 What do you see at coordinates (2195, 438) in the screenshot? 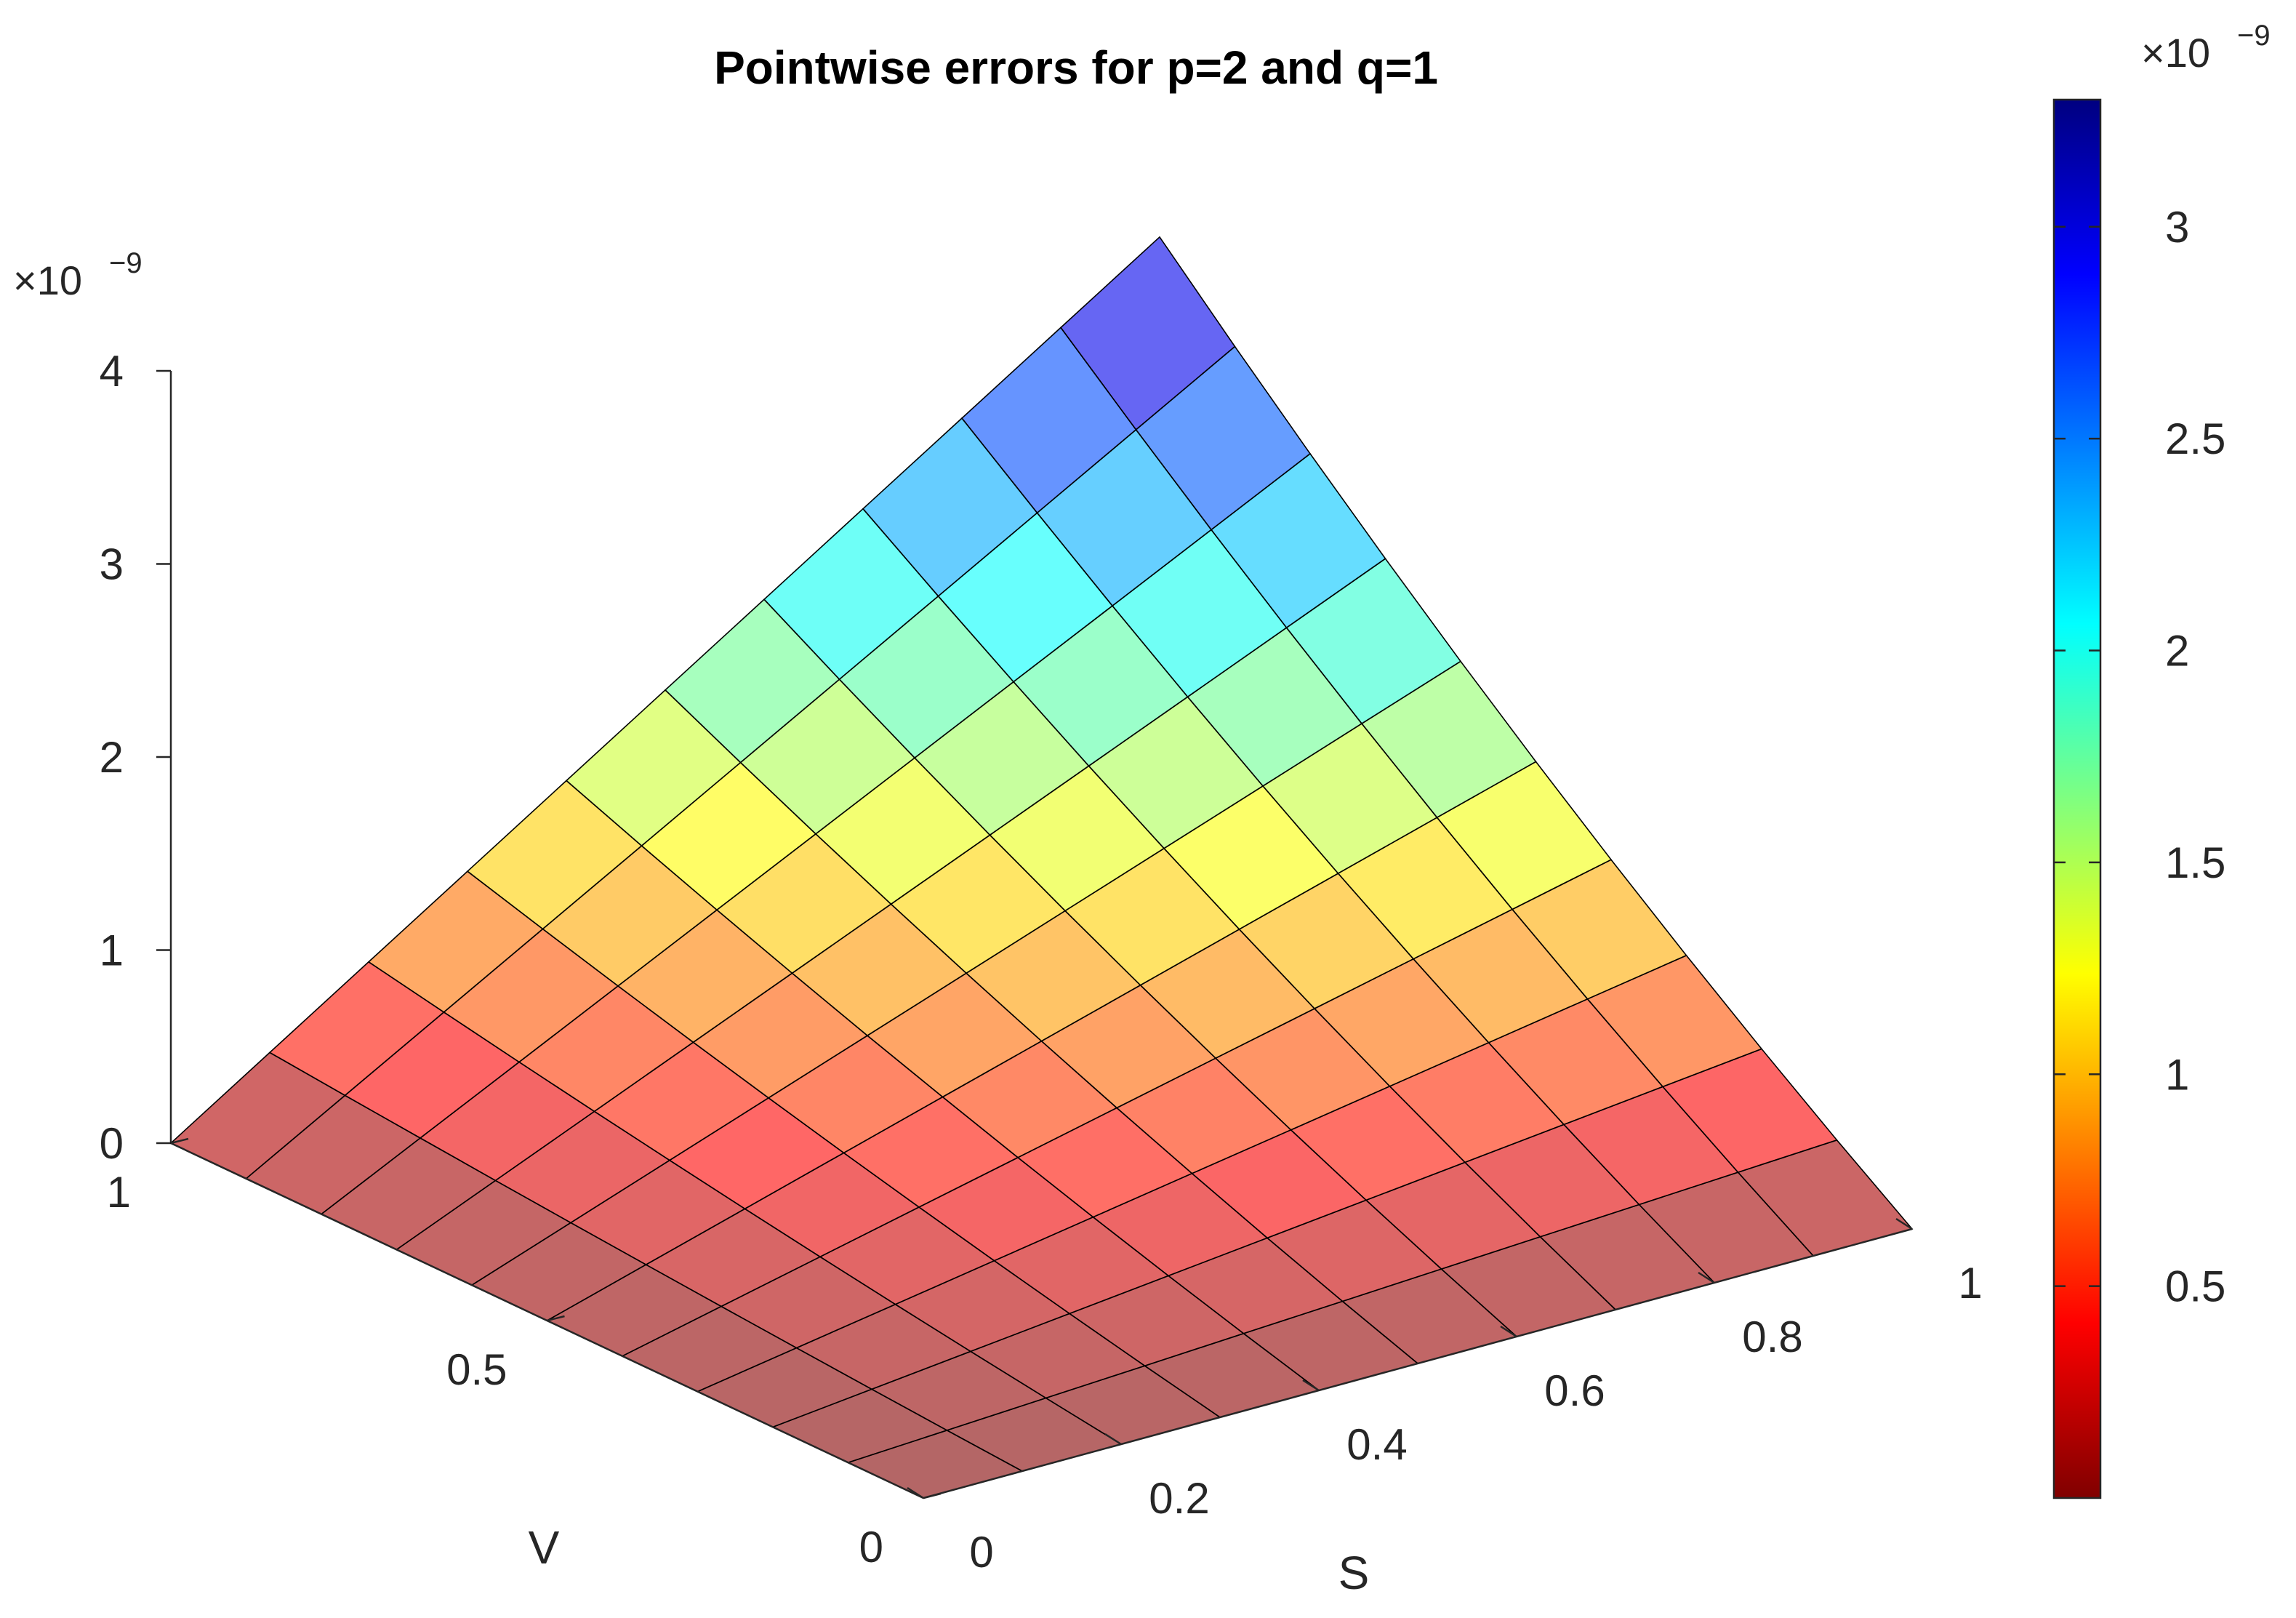
I see `colorbar-tick-label: 2.5` at bounding box center [2195, 438].